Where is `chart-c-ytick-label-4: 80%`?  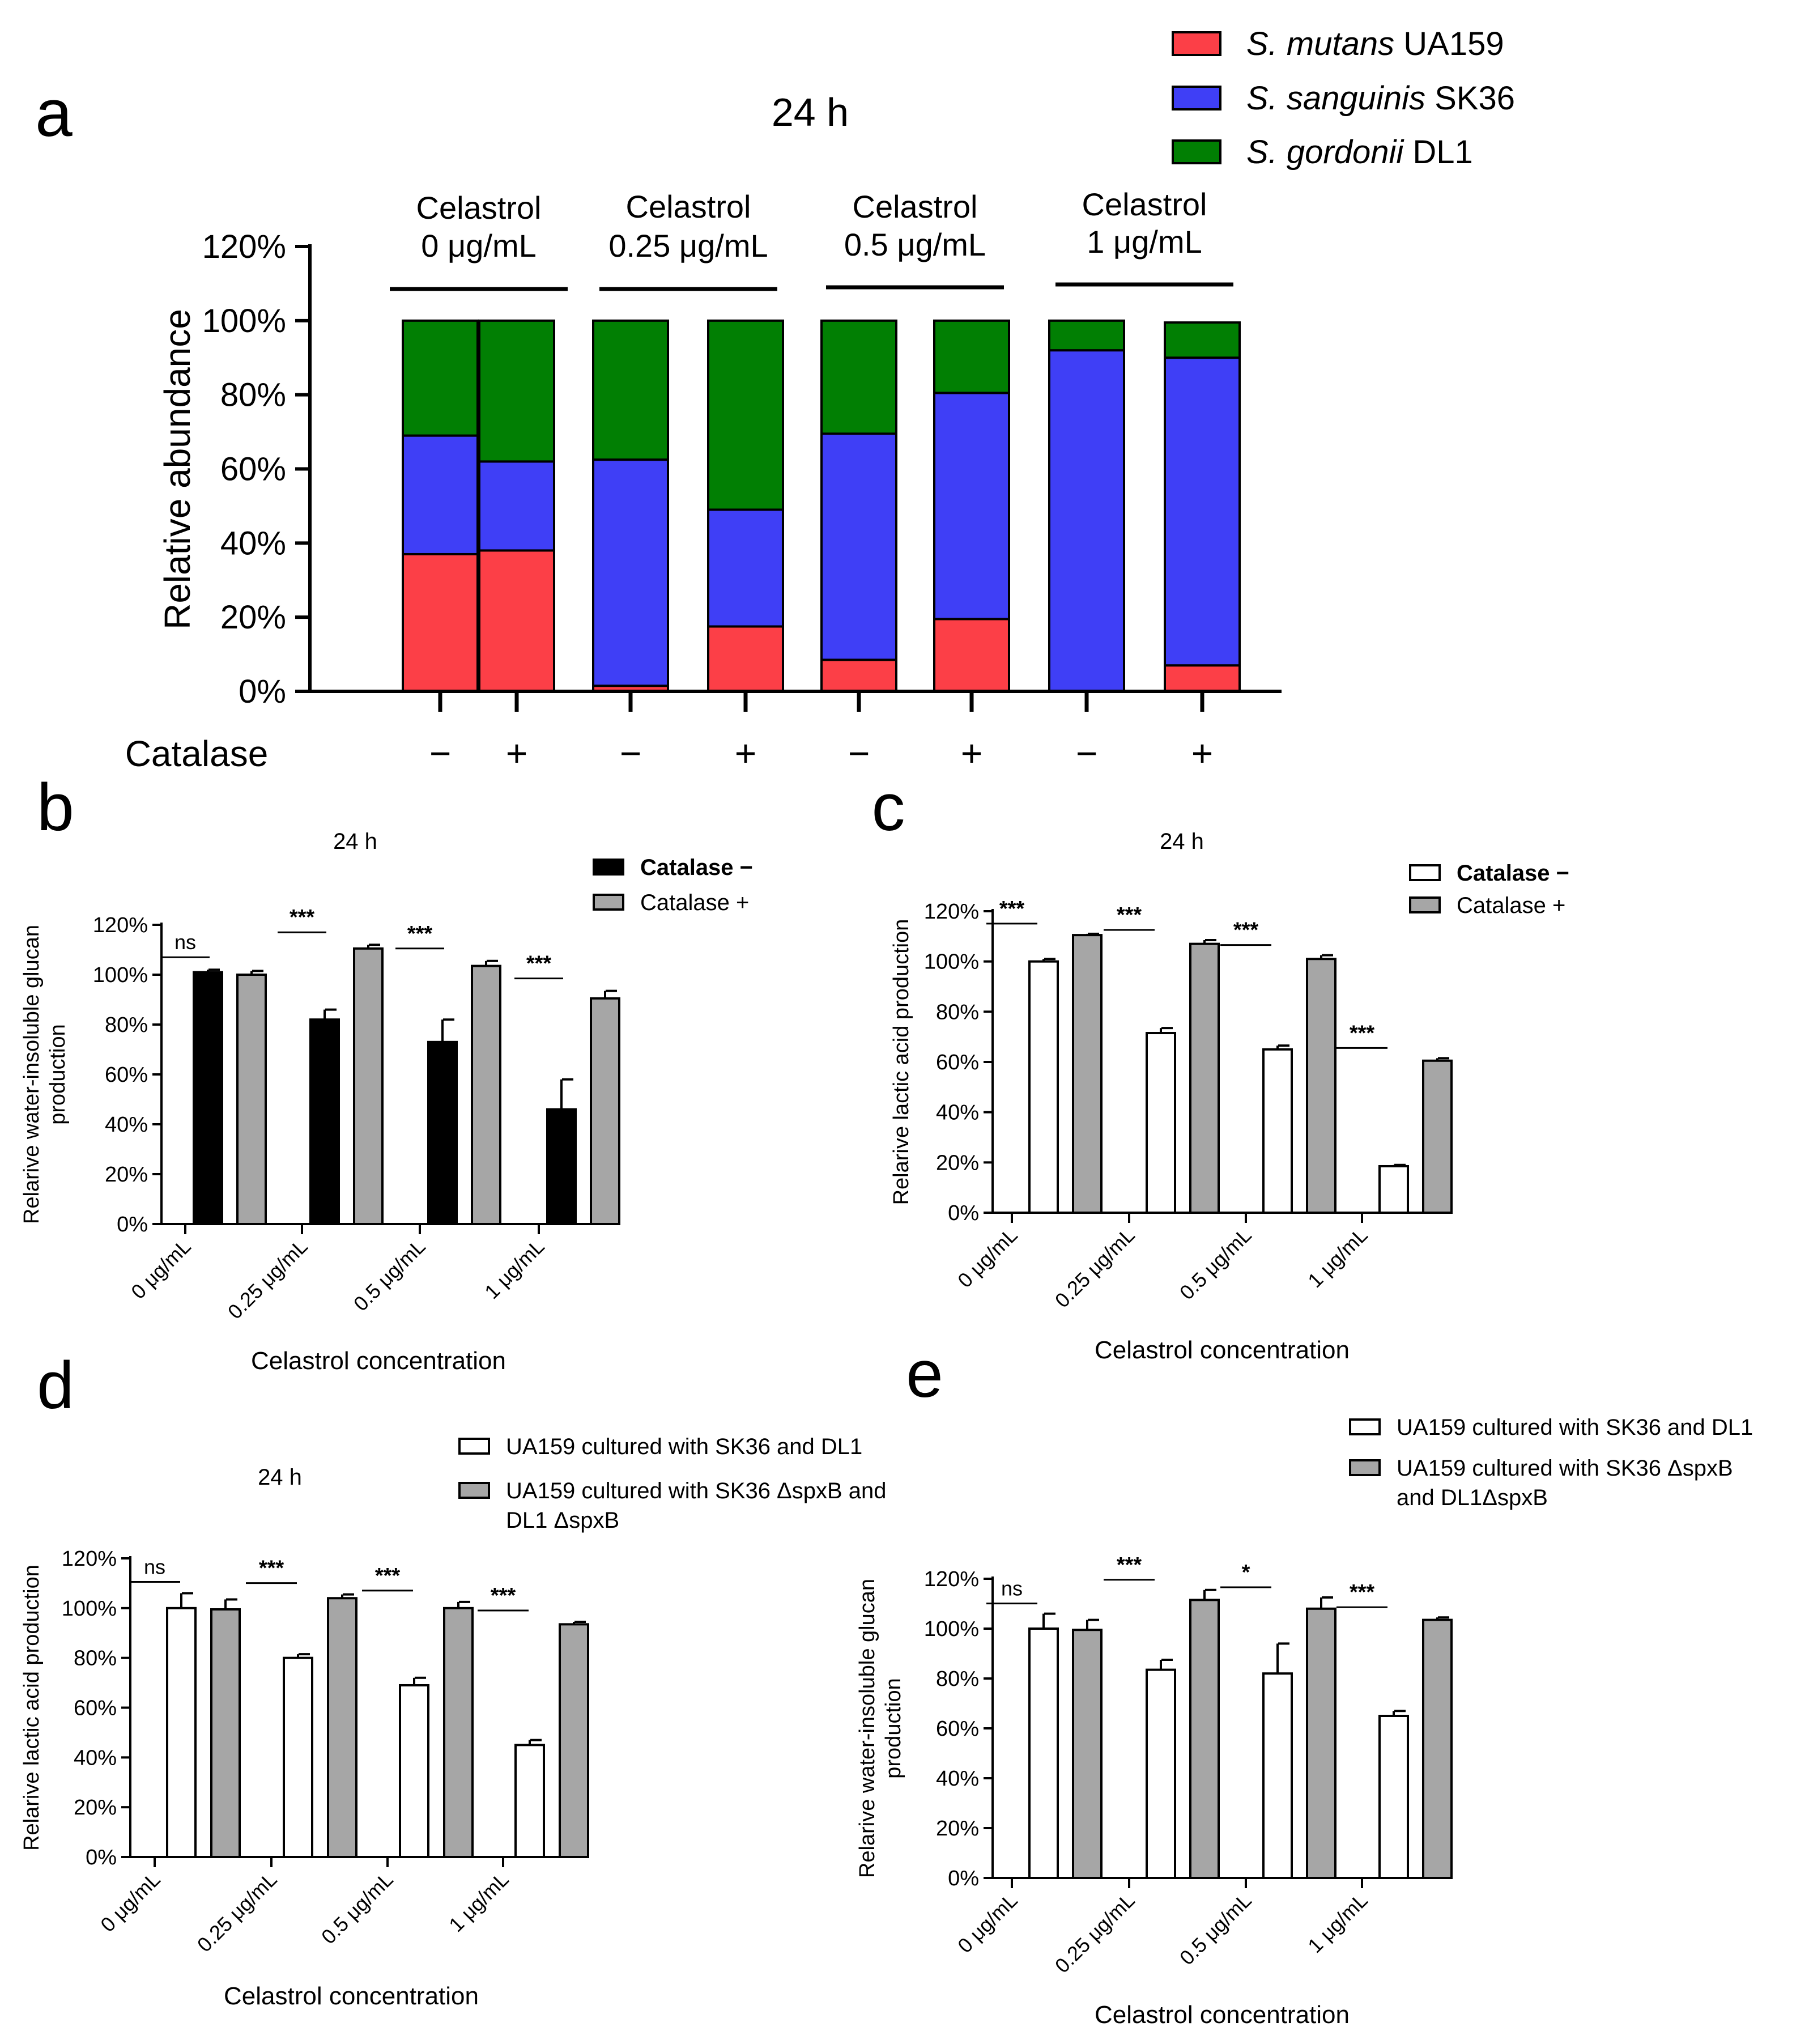
chart-c-ytick-label-4: 80% is located at coordinates (957, 1012).